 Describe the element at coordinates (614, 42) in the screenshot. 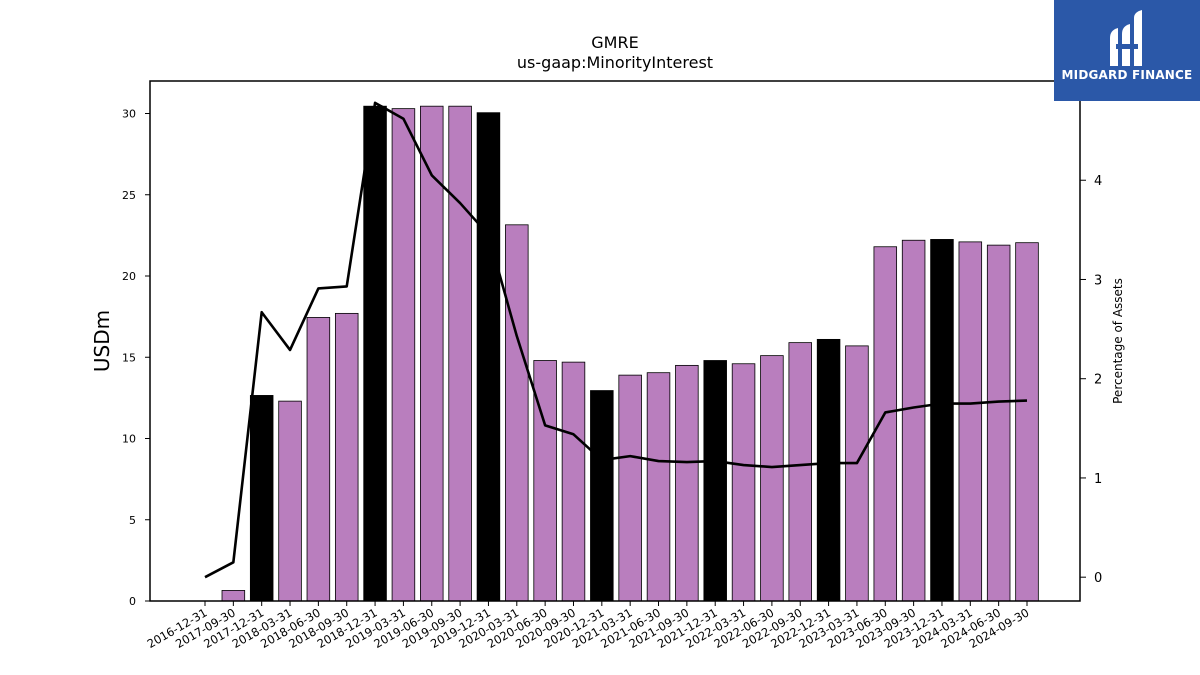

I see `chart-title: GMRE` at that location.